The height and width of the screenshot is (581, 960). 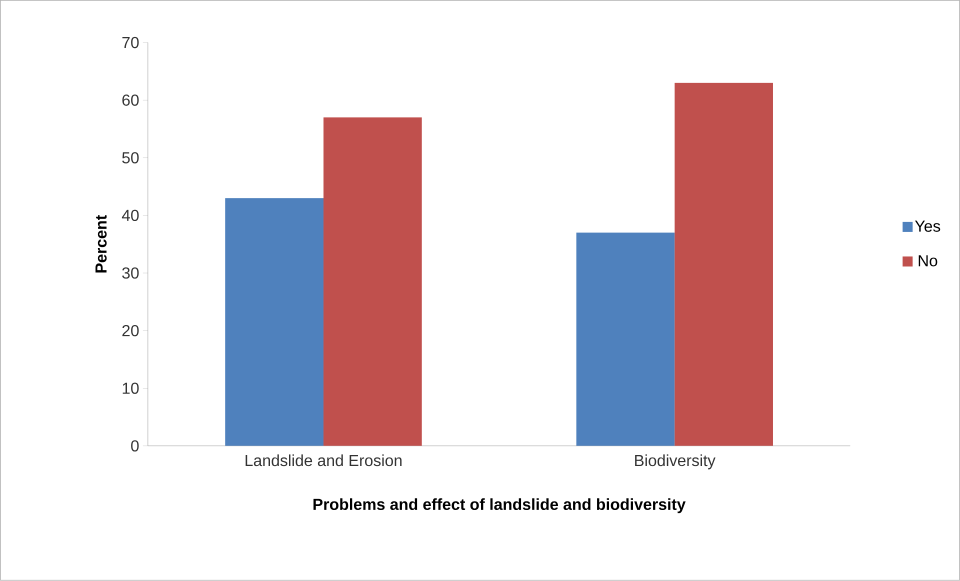 I want to click on y-tick-label: 60, so click(x=130, y=100).